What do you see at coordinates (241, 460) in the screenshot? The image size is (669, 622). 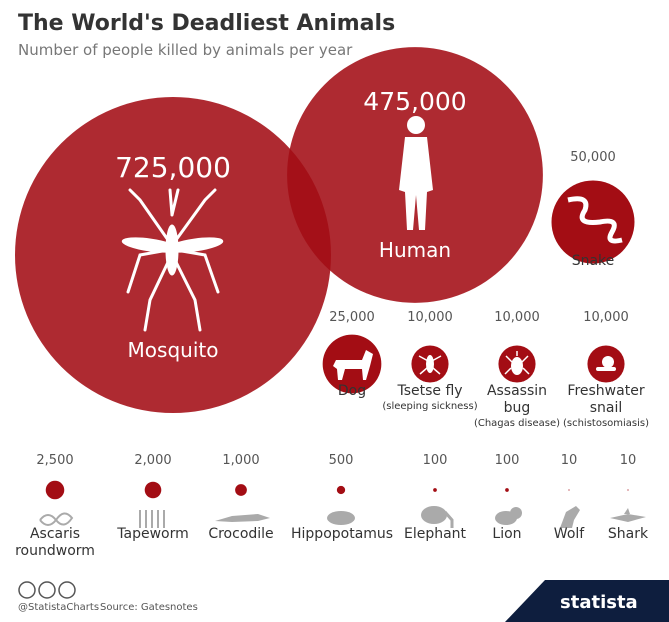 I see `value-label: 1,000` at bounding box center [241, 460].